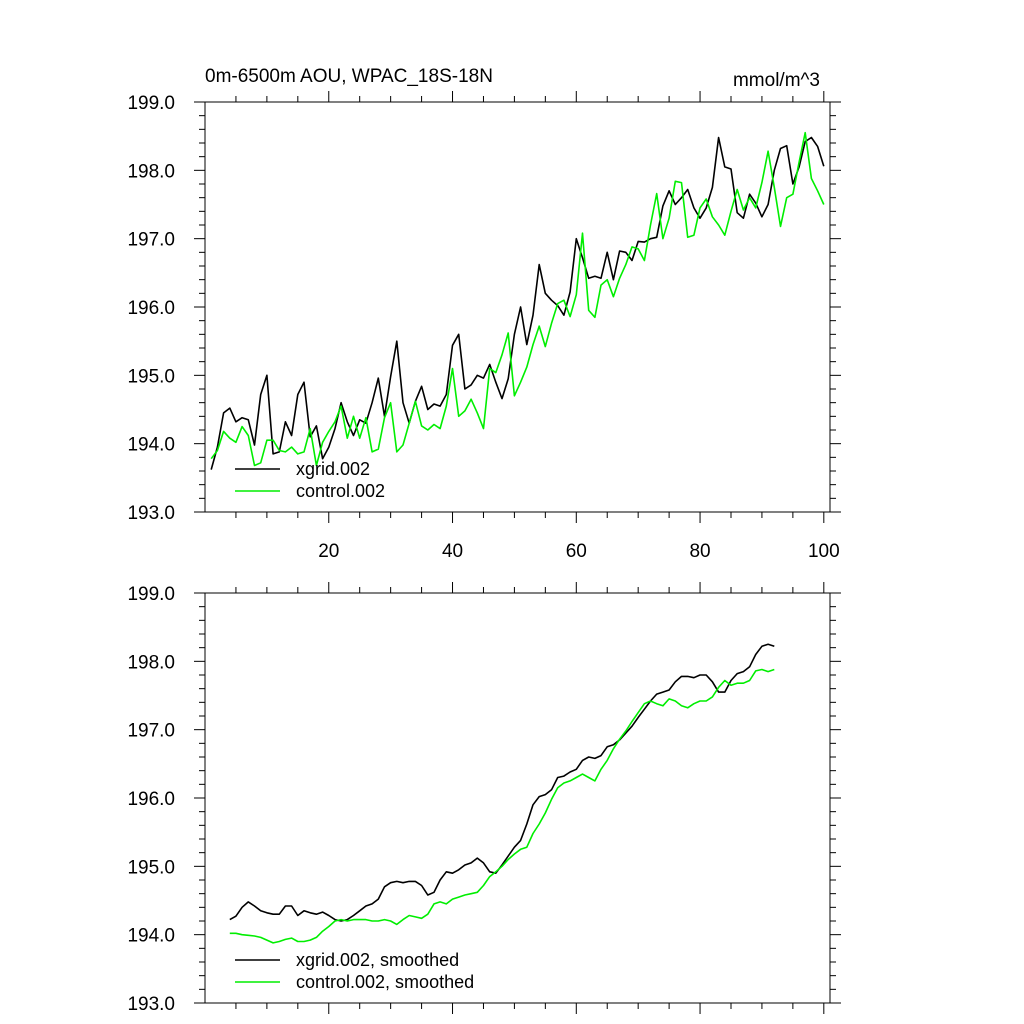 This screenshot has height=1024, width=1024. I want to click on x-tick-label: 60, so click(576, 551).